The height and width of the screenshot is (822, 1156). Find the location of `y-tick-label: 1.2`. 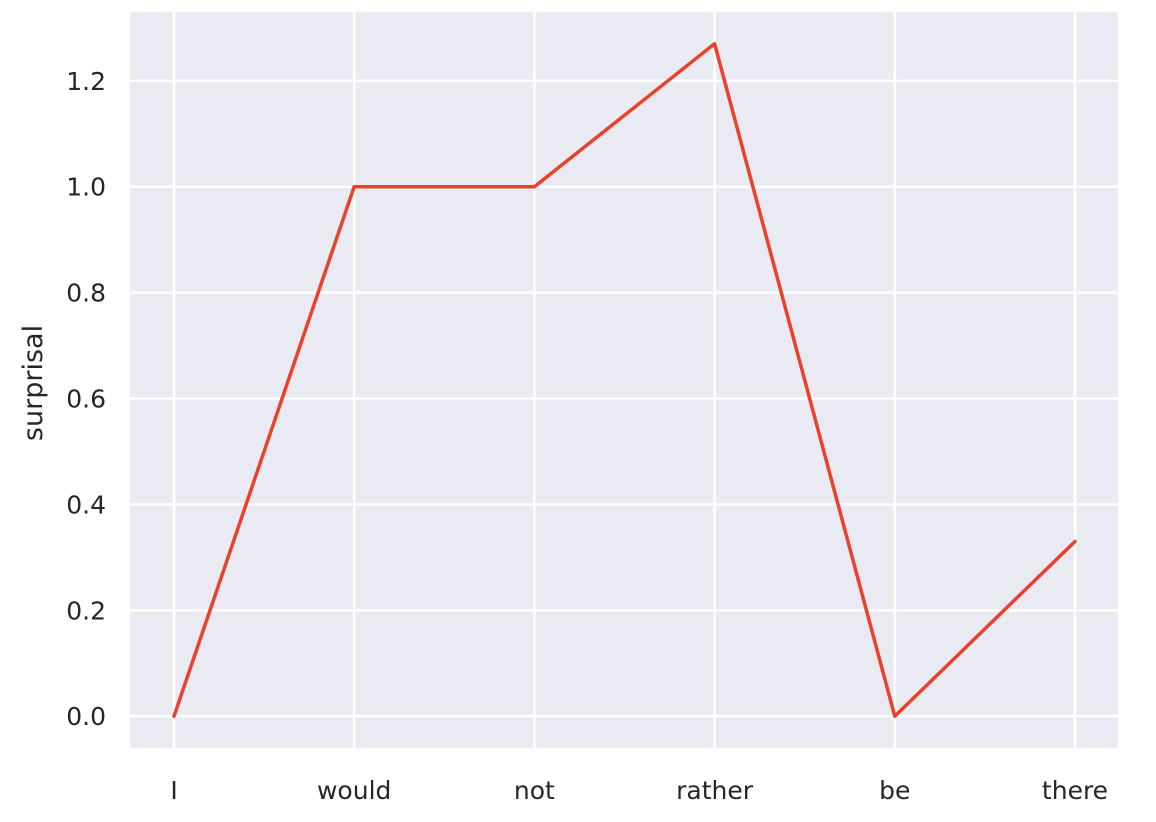

y-tick-label: 1.2 is located at coordinates (86, 81).